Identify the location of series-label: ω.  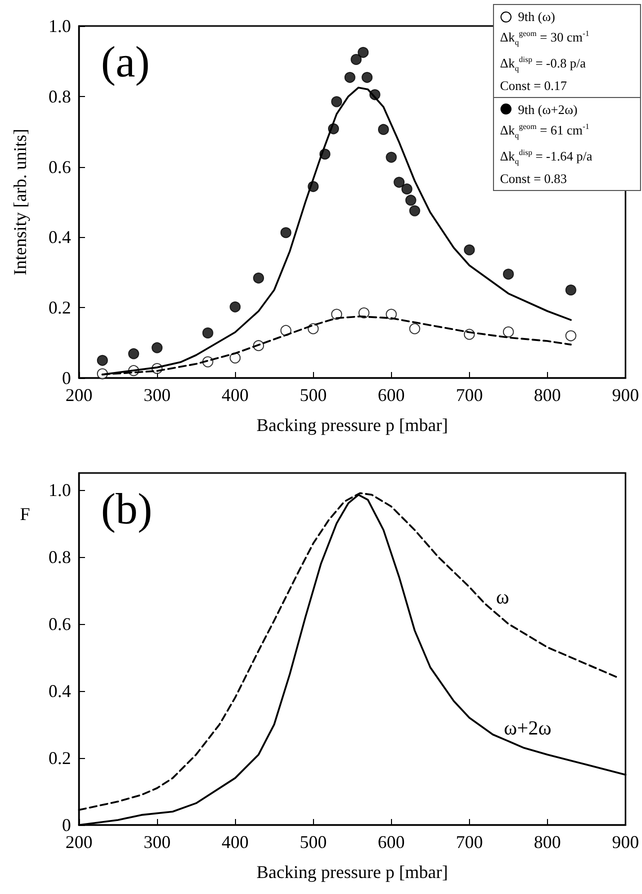
(503, 597).